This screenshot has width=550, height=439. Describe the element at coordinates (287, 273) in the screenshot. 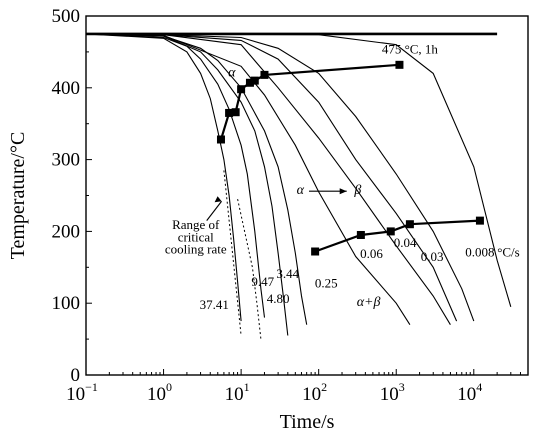

I see `cooling-rate-label: 3.44` at that location.